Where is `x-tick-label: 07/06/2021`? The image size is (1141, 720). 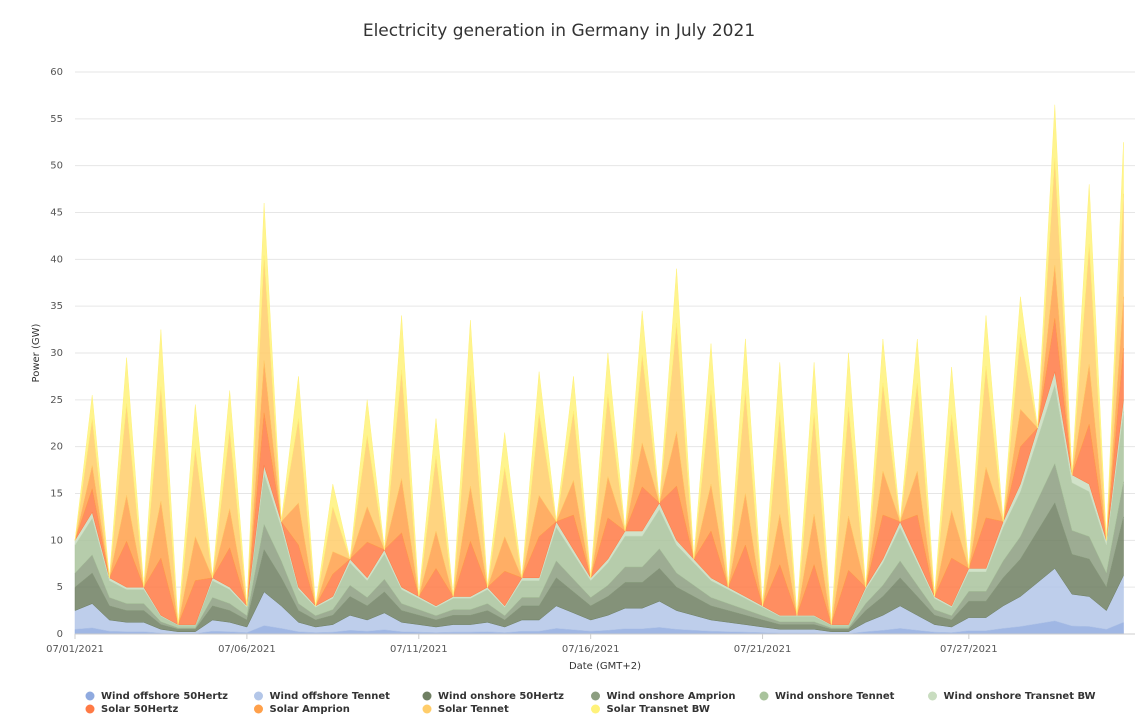 x-tick-label: 07/06/2021 is located at coordinates (247, 649).